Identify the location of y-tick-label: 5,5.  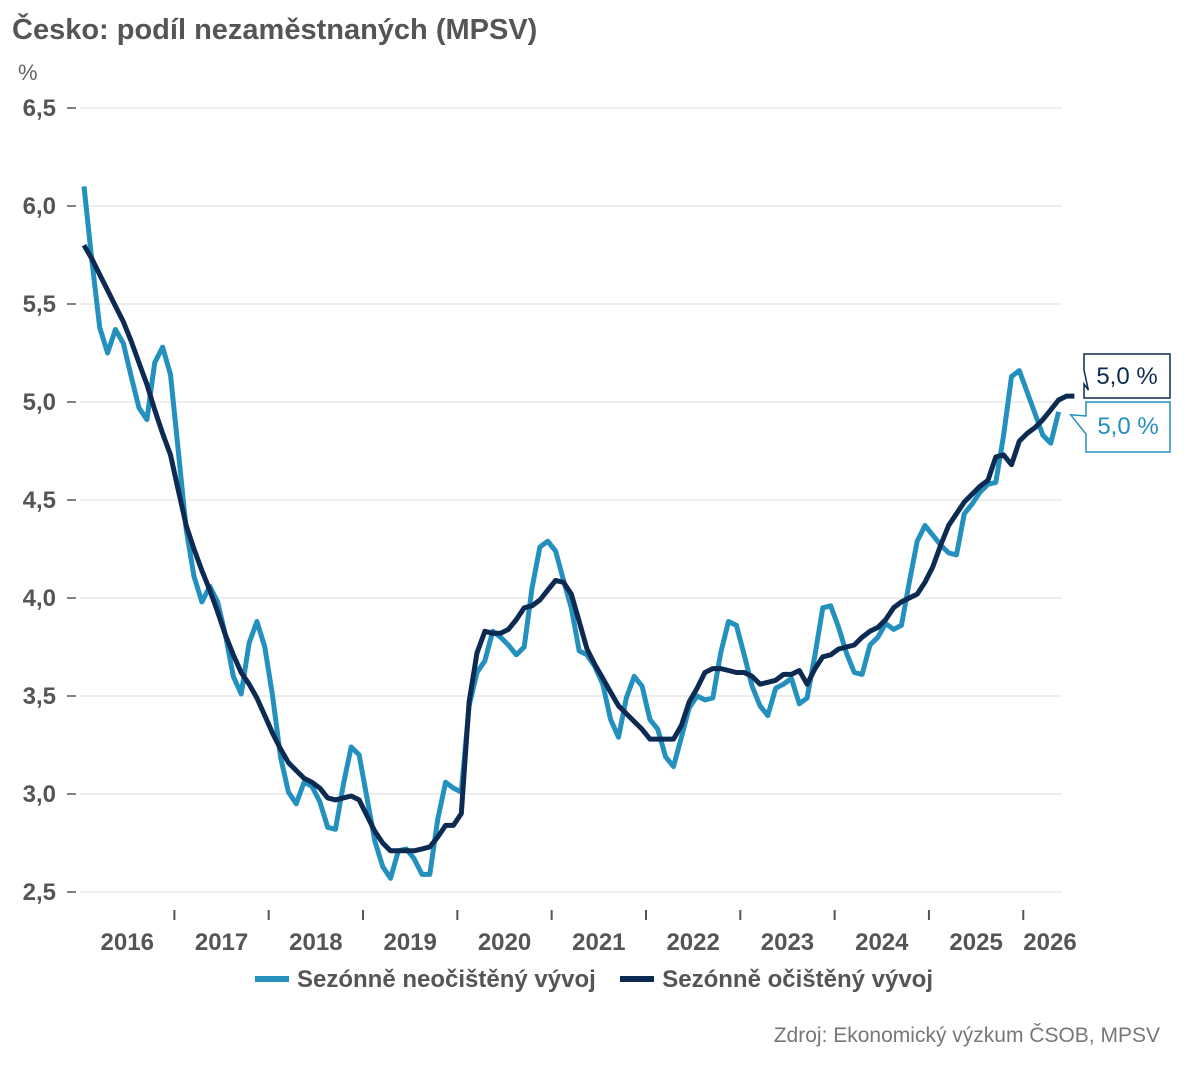
(39, 304).